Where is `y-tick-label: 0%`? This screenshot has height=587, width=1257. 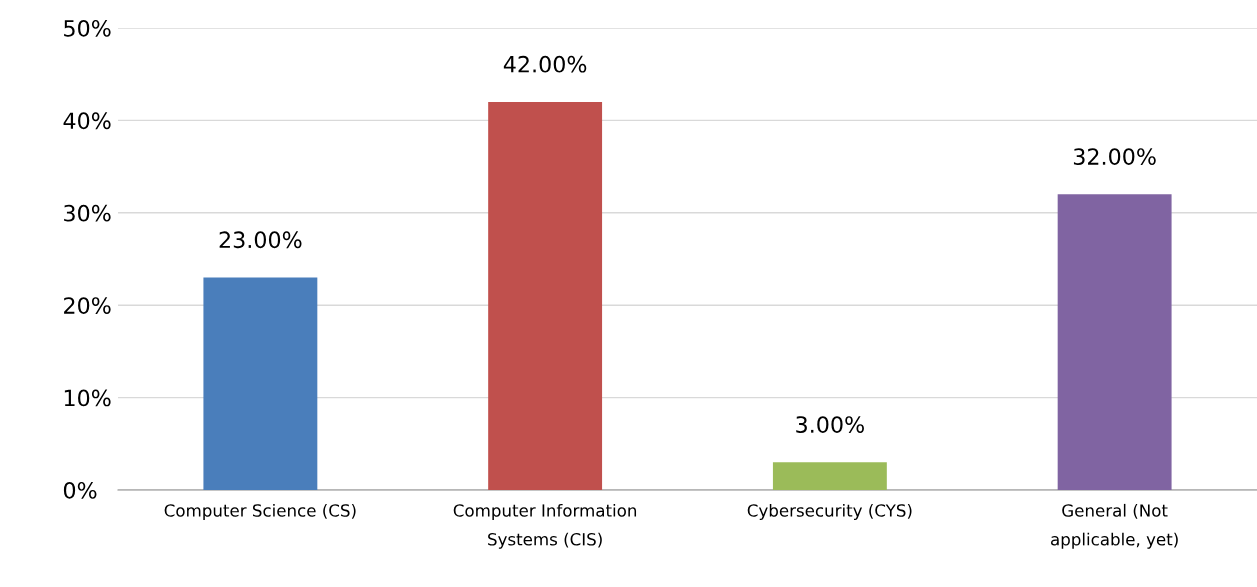 y-tick-label: 0% is located at coordinates (80, 490).